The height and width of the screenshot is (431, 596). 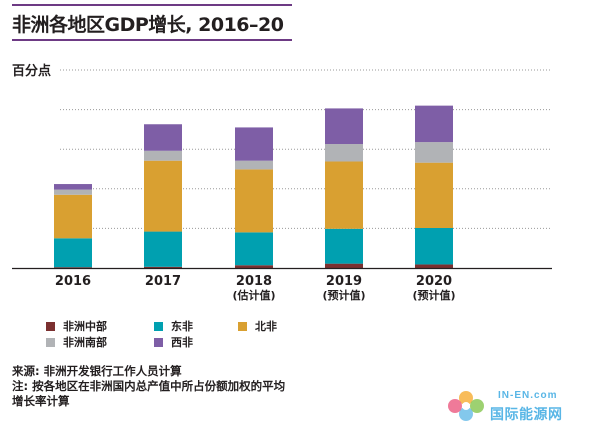 I want to click on legend-label-central: 非洲中部, so click(x=85, y=326).